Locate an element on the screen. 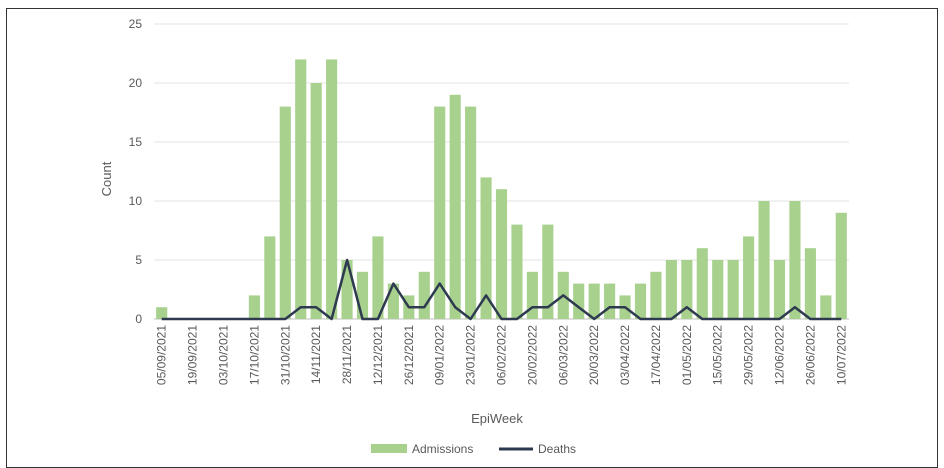 The width and height of the screenshot is (944, 468). legend-deaths-label: Deaths is located at coordinates (557, 449).